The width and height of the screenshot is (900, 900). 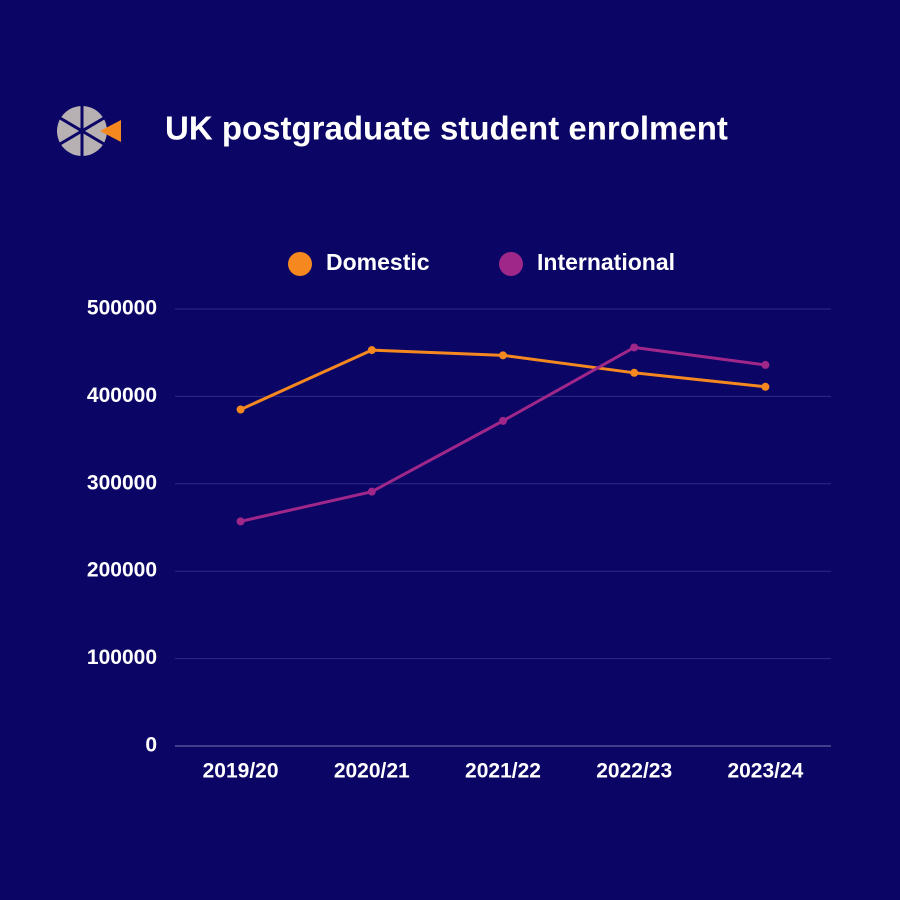 What do you see at coordinates (378, 262) in the screenshot?
I see `legend-label: Domestic` at bounding box center [378, 262].